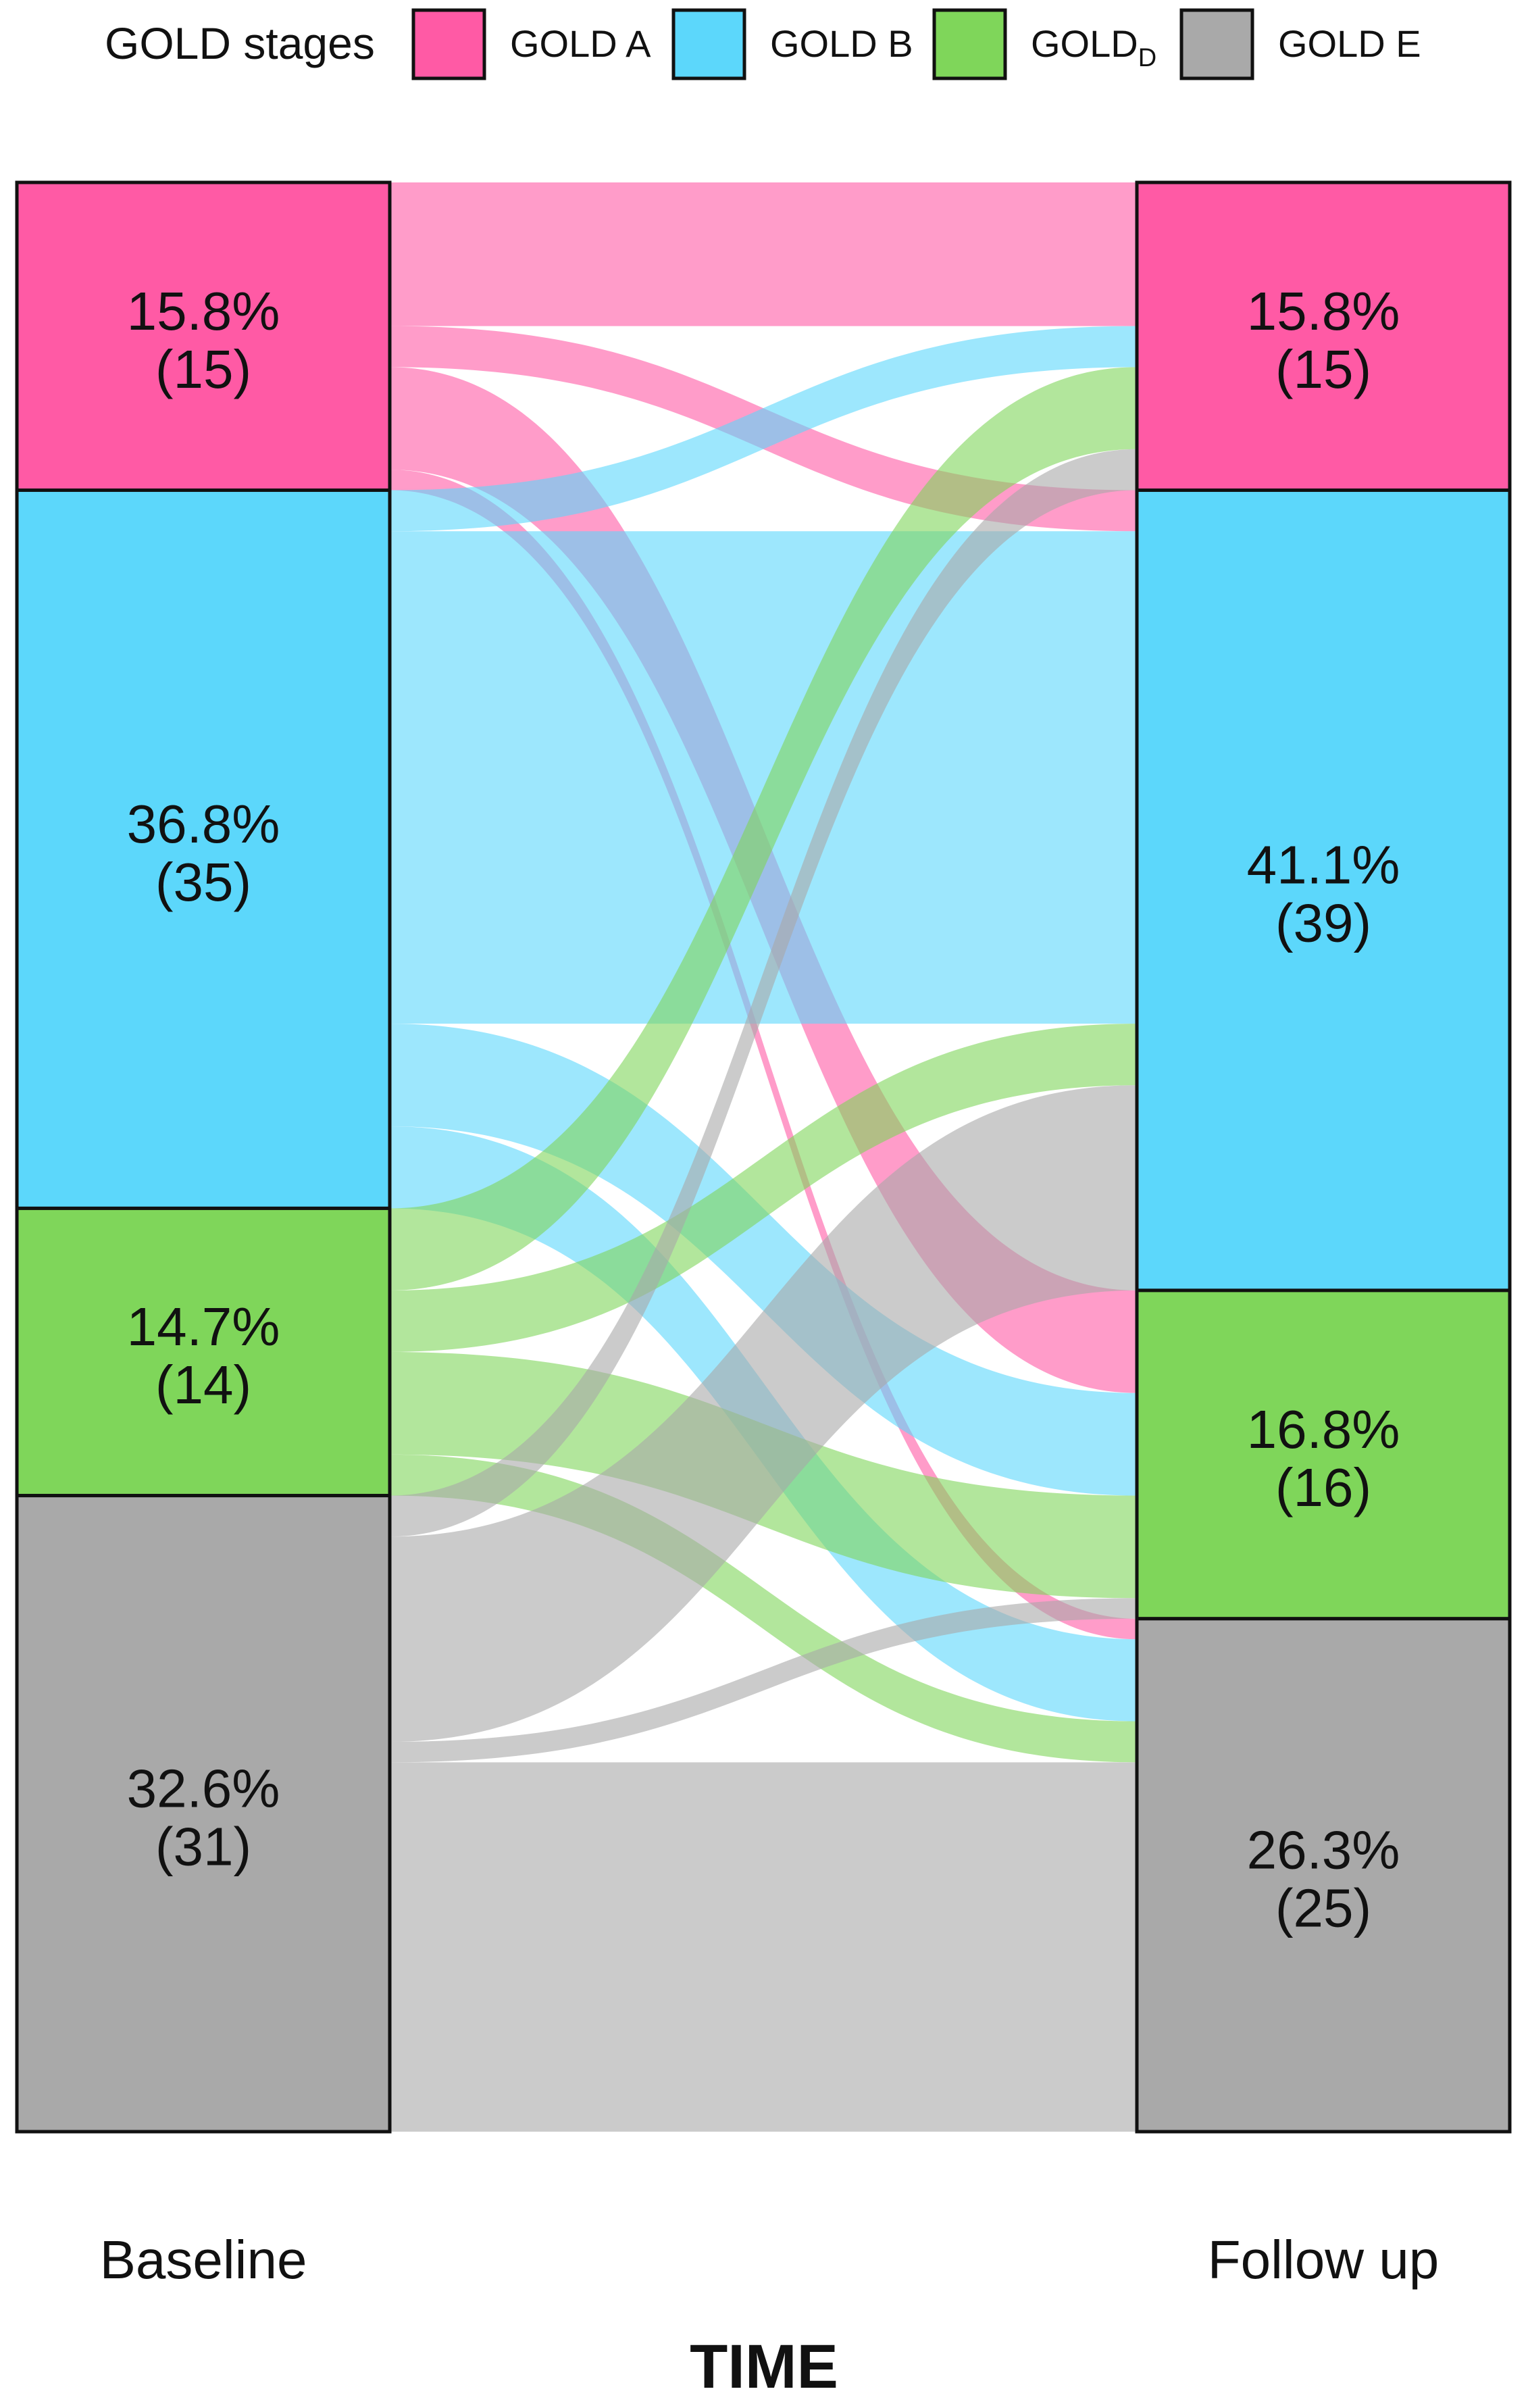  What do you see at coordinates (203, 311) in the screenshot?
I see `baseline-percent-gold-a: 15.8%` at bounding box center [203, 311].